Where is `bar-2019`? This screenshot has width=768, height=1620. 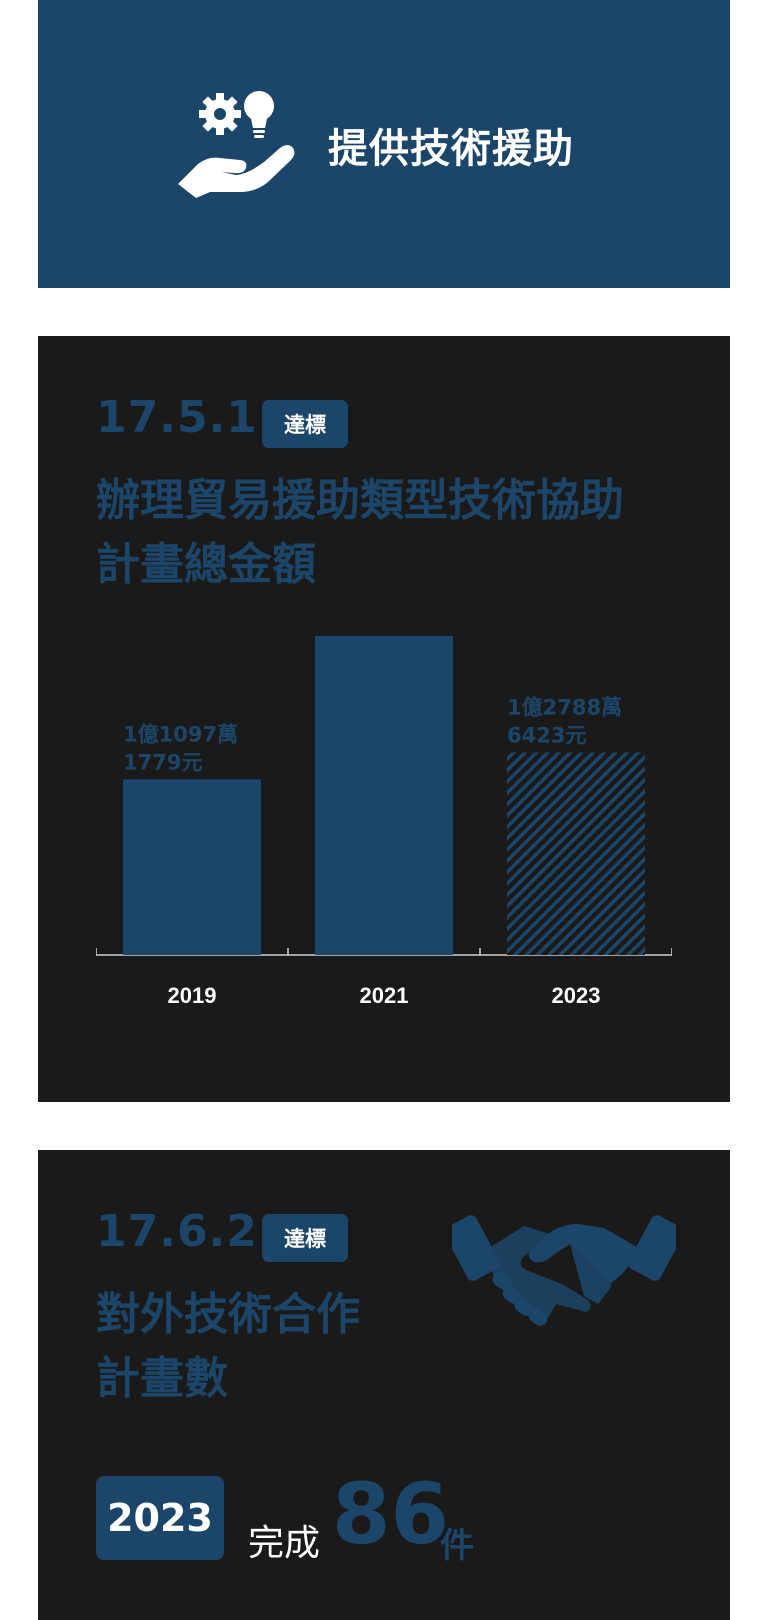 bar-2019 is located at coordinates (192, 867).